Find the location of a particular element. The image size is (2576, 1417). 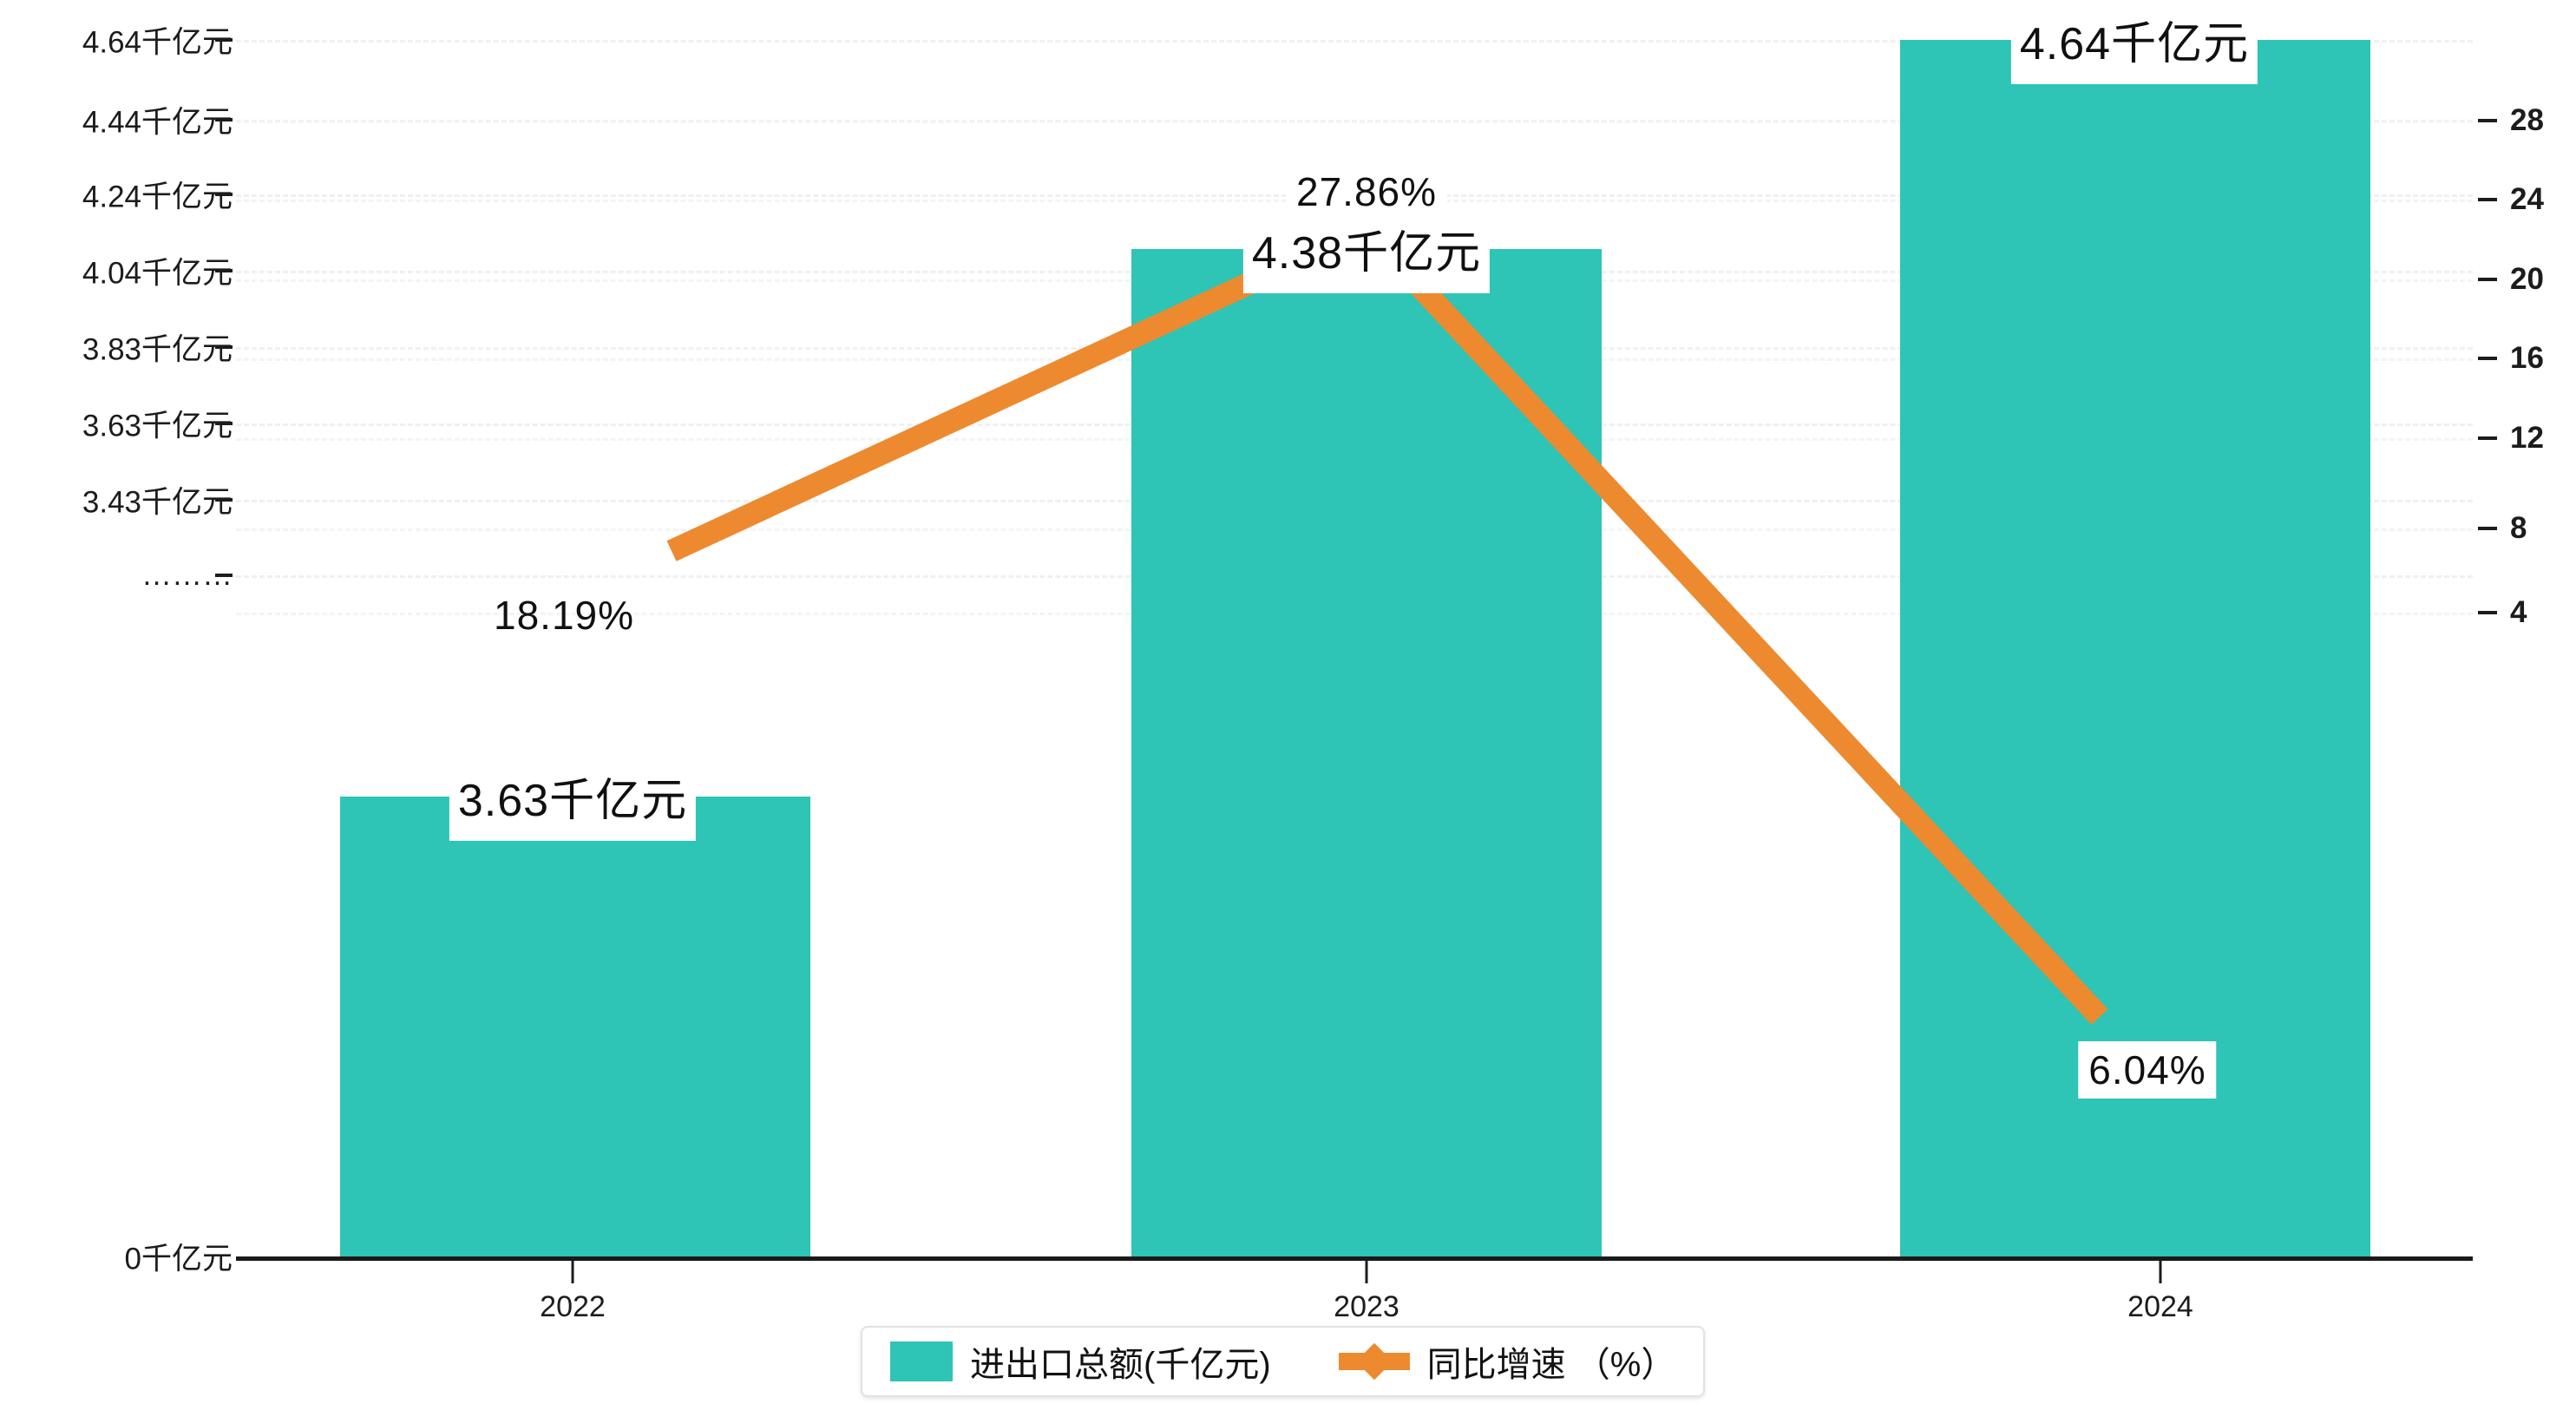

y-axis-left-tick-label: 3.63千亿元 is located at coordinates (157, 426).